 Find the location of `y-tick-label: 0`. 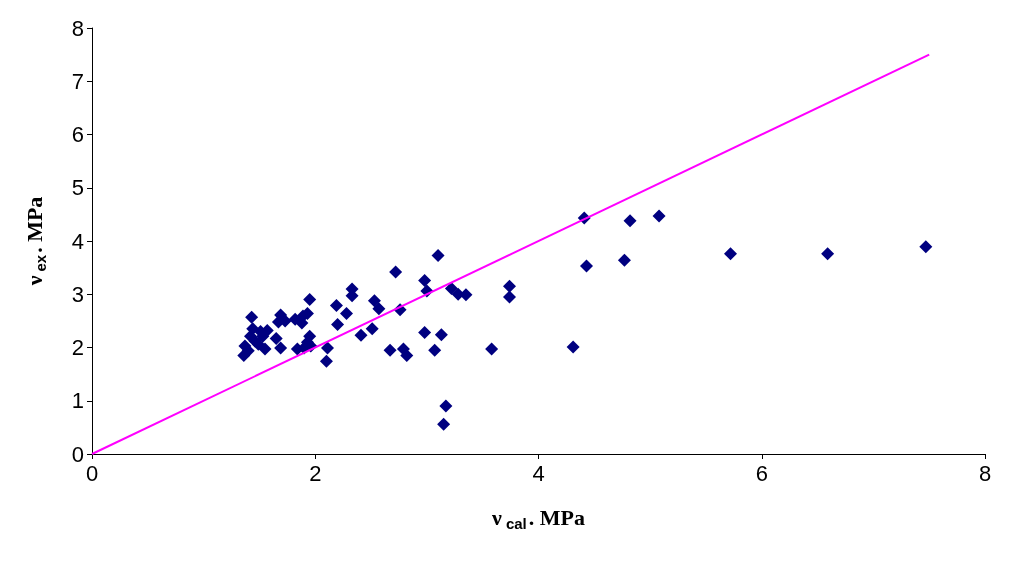

y-tick-label: 0 is located at coordinates (77, 454).